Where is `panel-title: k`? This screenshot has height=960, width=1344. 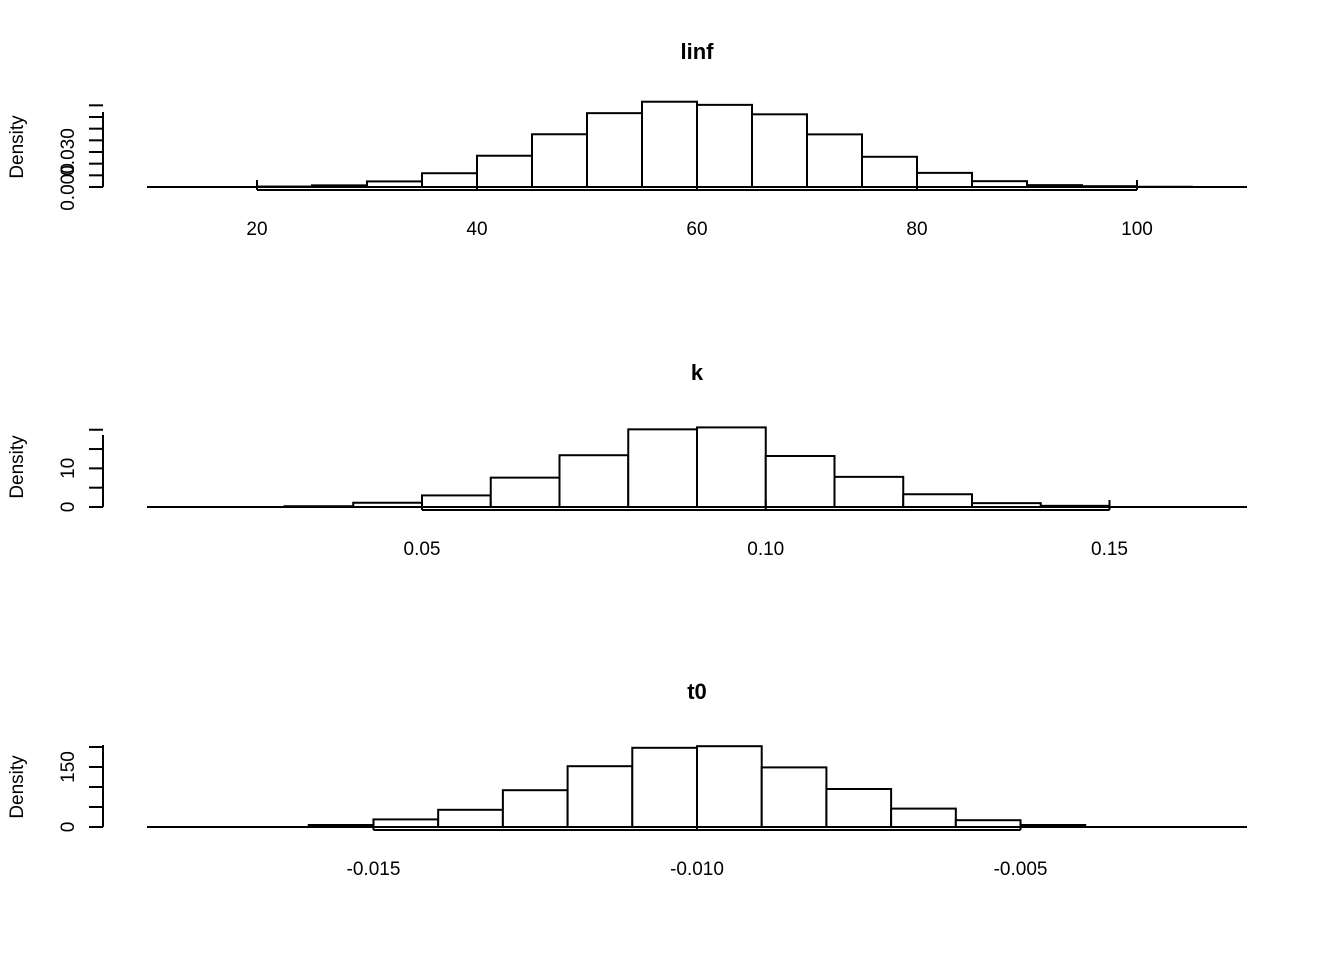 panel-title: k is located at coordinates (697, 372).